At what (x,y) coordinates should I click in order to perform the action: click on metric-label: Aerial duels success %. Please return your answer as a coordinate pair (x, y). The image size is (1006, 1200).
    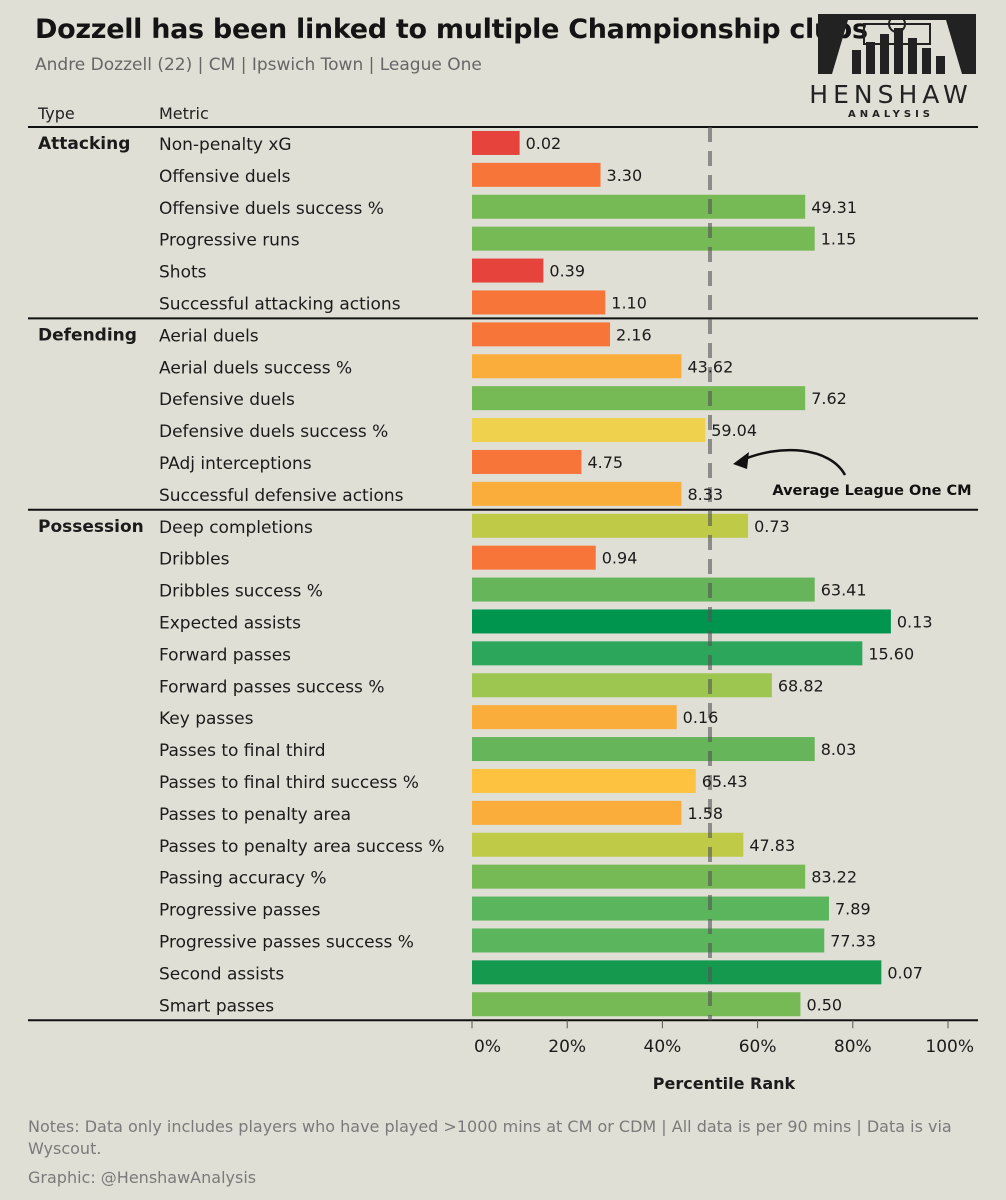
    Looking at the image, I should click on (255, 368).